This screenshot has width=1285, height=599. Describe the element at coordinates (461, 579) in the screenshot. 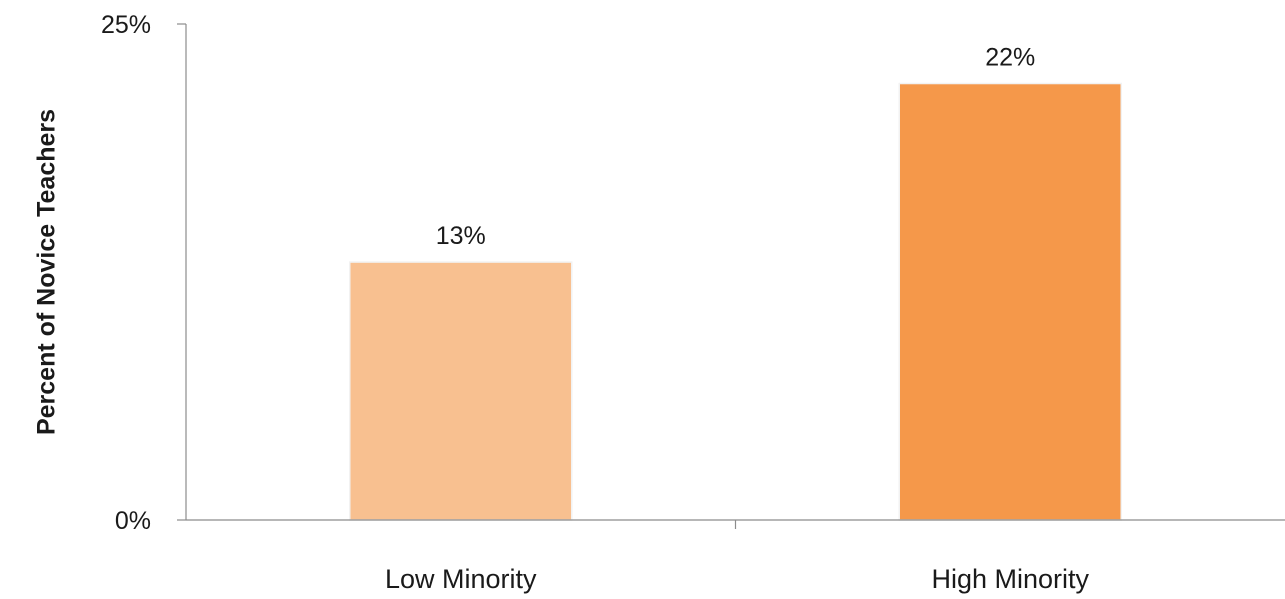

I see `x-tick-label: Low Minority` at that location.